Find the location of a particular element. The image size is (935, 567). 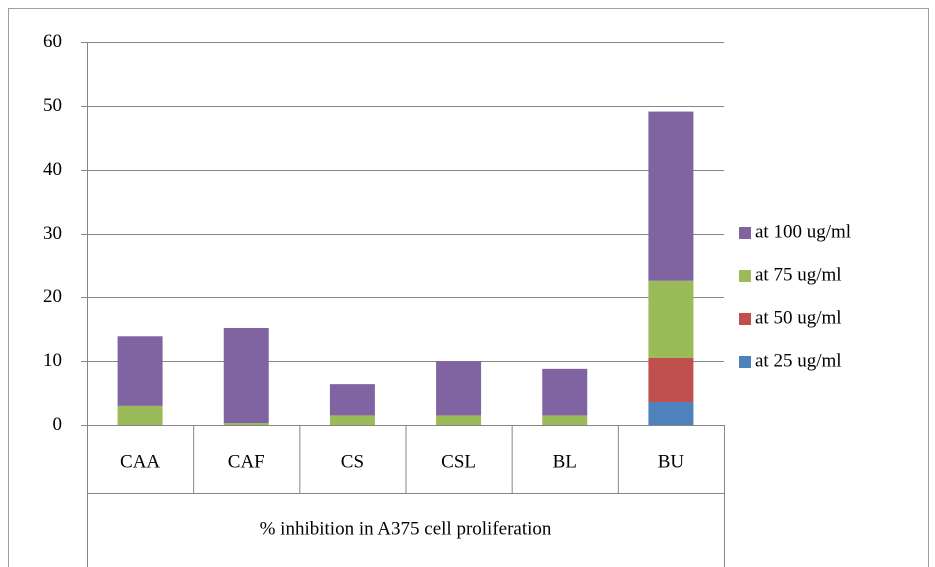

y-tick-label: 30 is located at coordinates (52, 233).